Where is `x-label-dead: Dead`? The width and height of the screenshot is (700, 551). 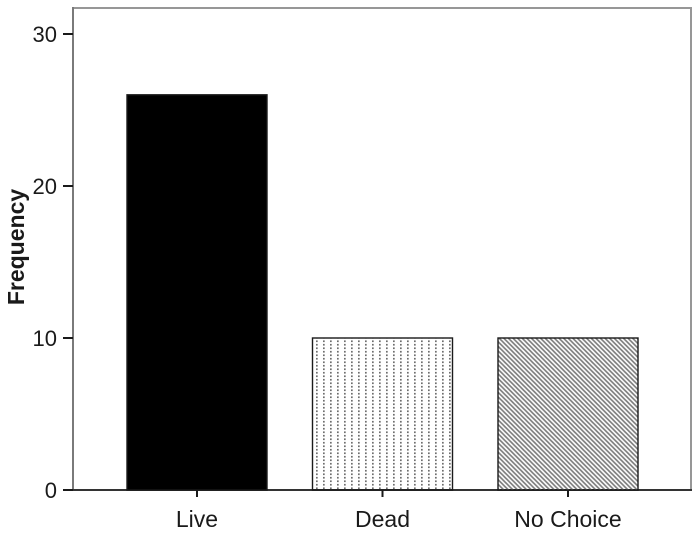
x-label-dead: Dead is located at coordinates (382, 519).